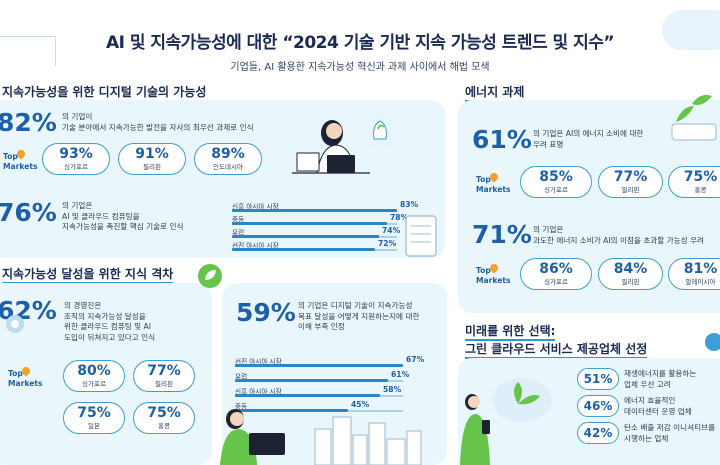 This screenshot has height=465, width=720. I want to click on future-stat-value: 42%, so click(598, 433).